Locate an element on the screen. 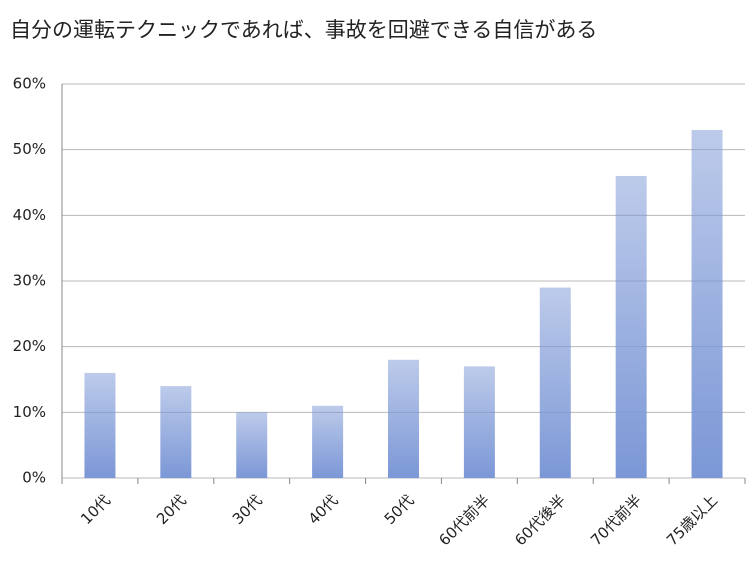 This screenshot has width=750, height=572. y-tick-label: 0% is located at coordinates (34, 478).